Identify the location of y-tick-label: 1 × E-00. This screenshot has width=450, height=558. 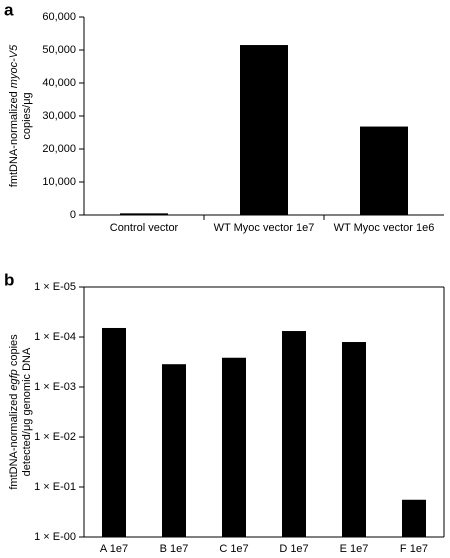
(55, 537).